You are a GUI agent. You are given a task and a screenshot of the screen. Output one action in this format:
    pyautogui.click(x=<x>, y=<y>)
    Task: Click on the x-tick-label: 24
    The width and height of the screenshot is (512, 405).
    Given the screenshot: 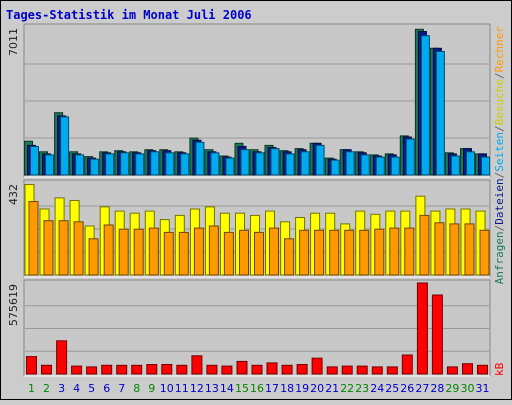 What is the action you would take?
    pyautogui.click(x=377, y=388)
    